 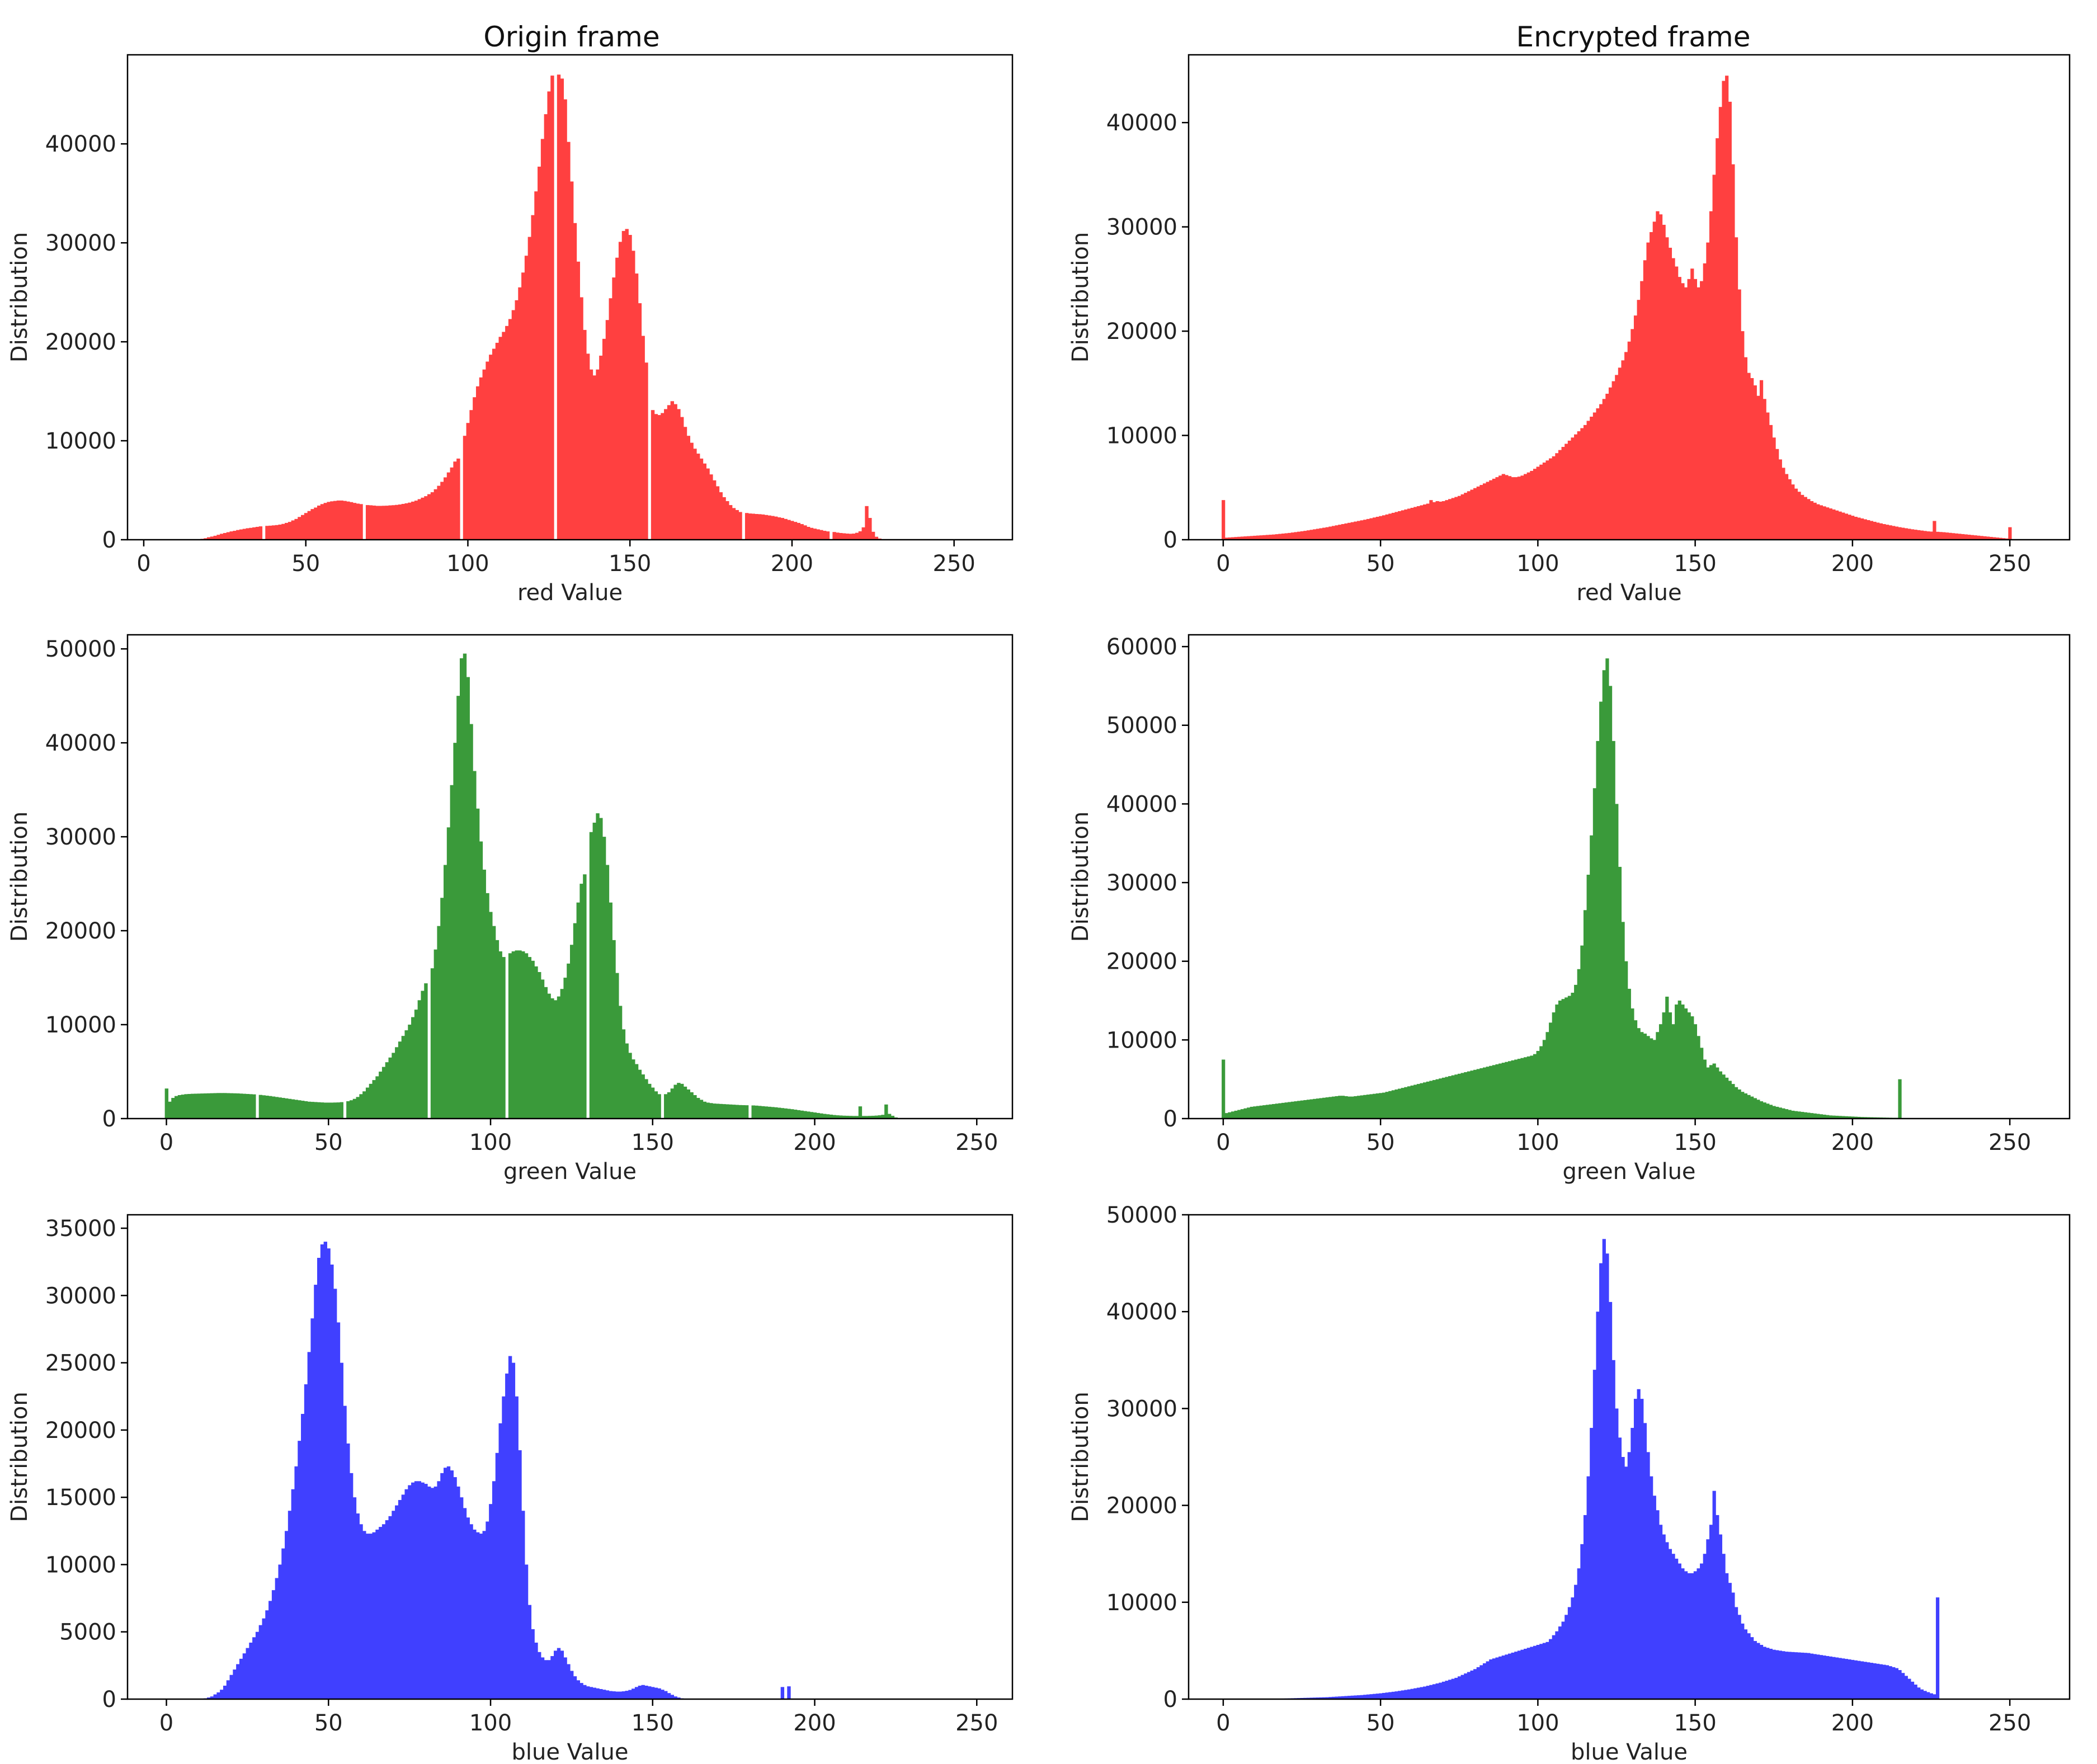 I want to click on x-tick-label: 50, so click(x=305, y=564).